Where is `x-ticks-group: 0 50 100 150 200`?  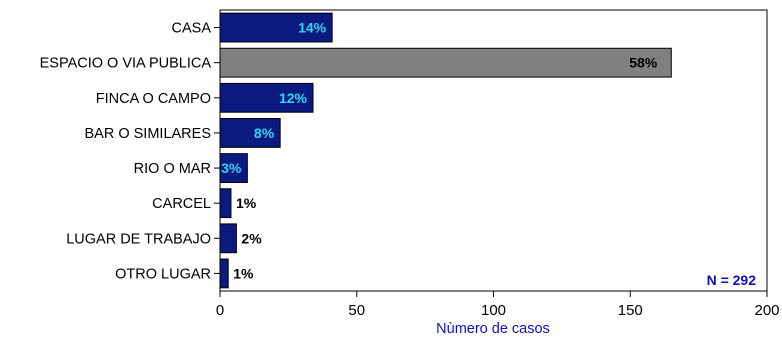
x-ticks-group: 0 50 100 150 200 is located at coordinates (498, 305).